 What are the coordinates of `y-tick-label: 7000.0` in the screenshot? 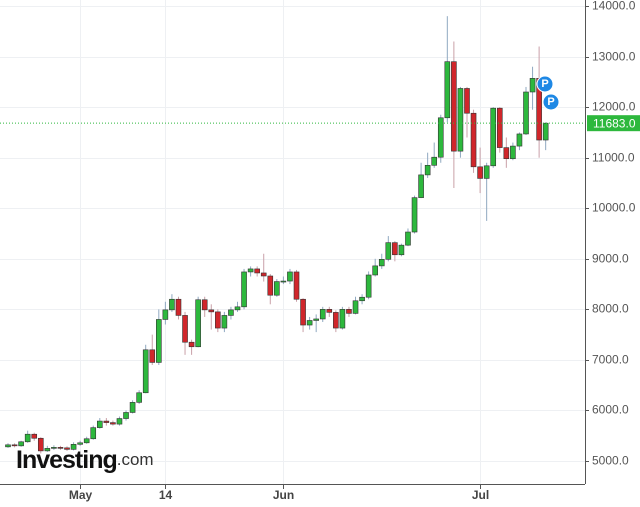 It's located at (610, 360).